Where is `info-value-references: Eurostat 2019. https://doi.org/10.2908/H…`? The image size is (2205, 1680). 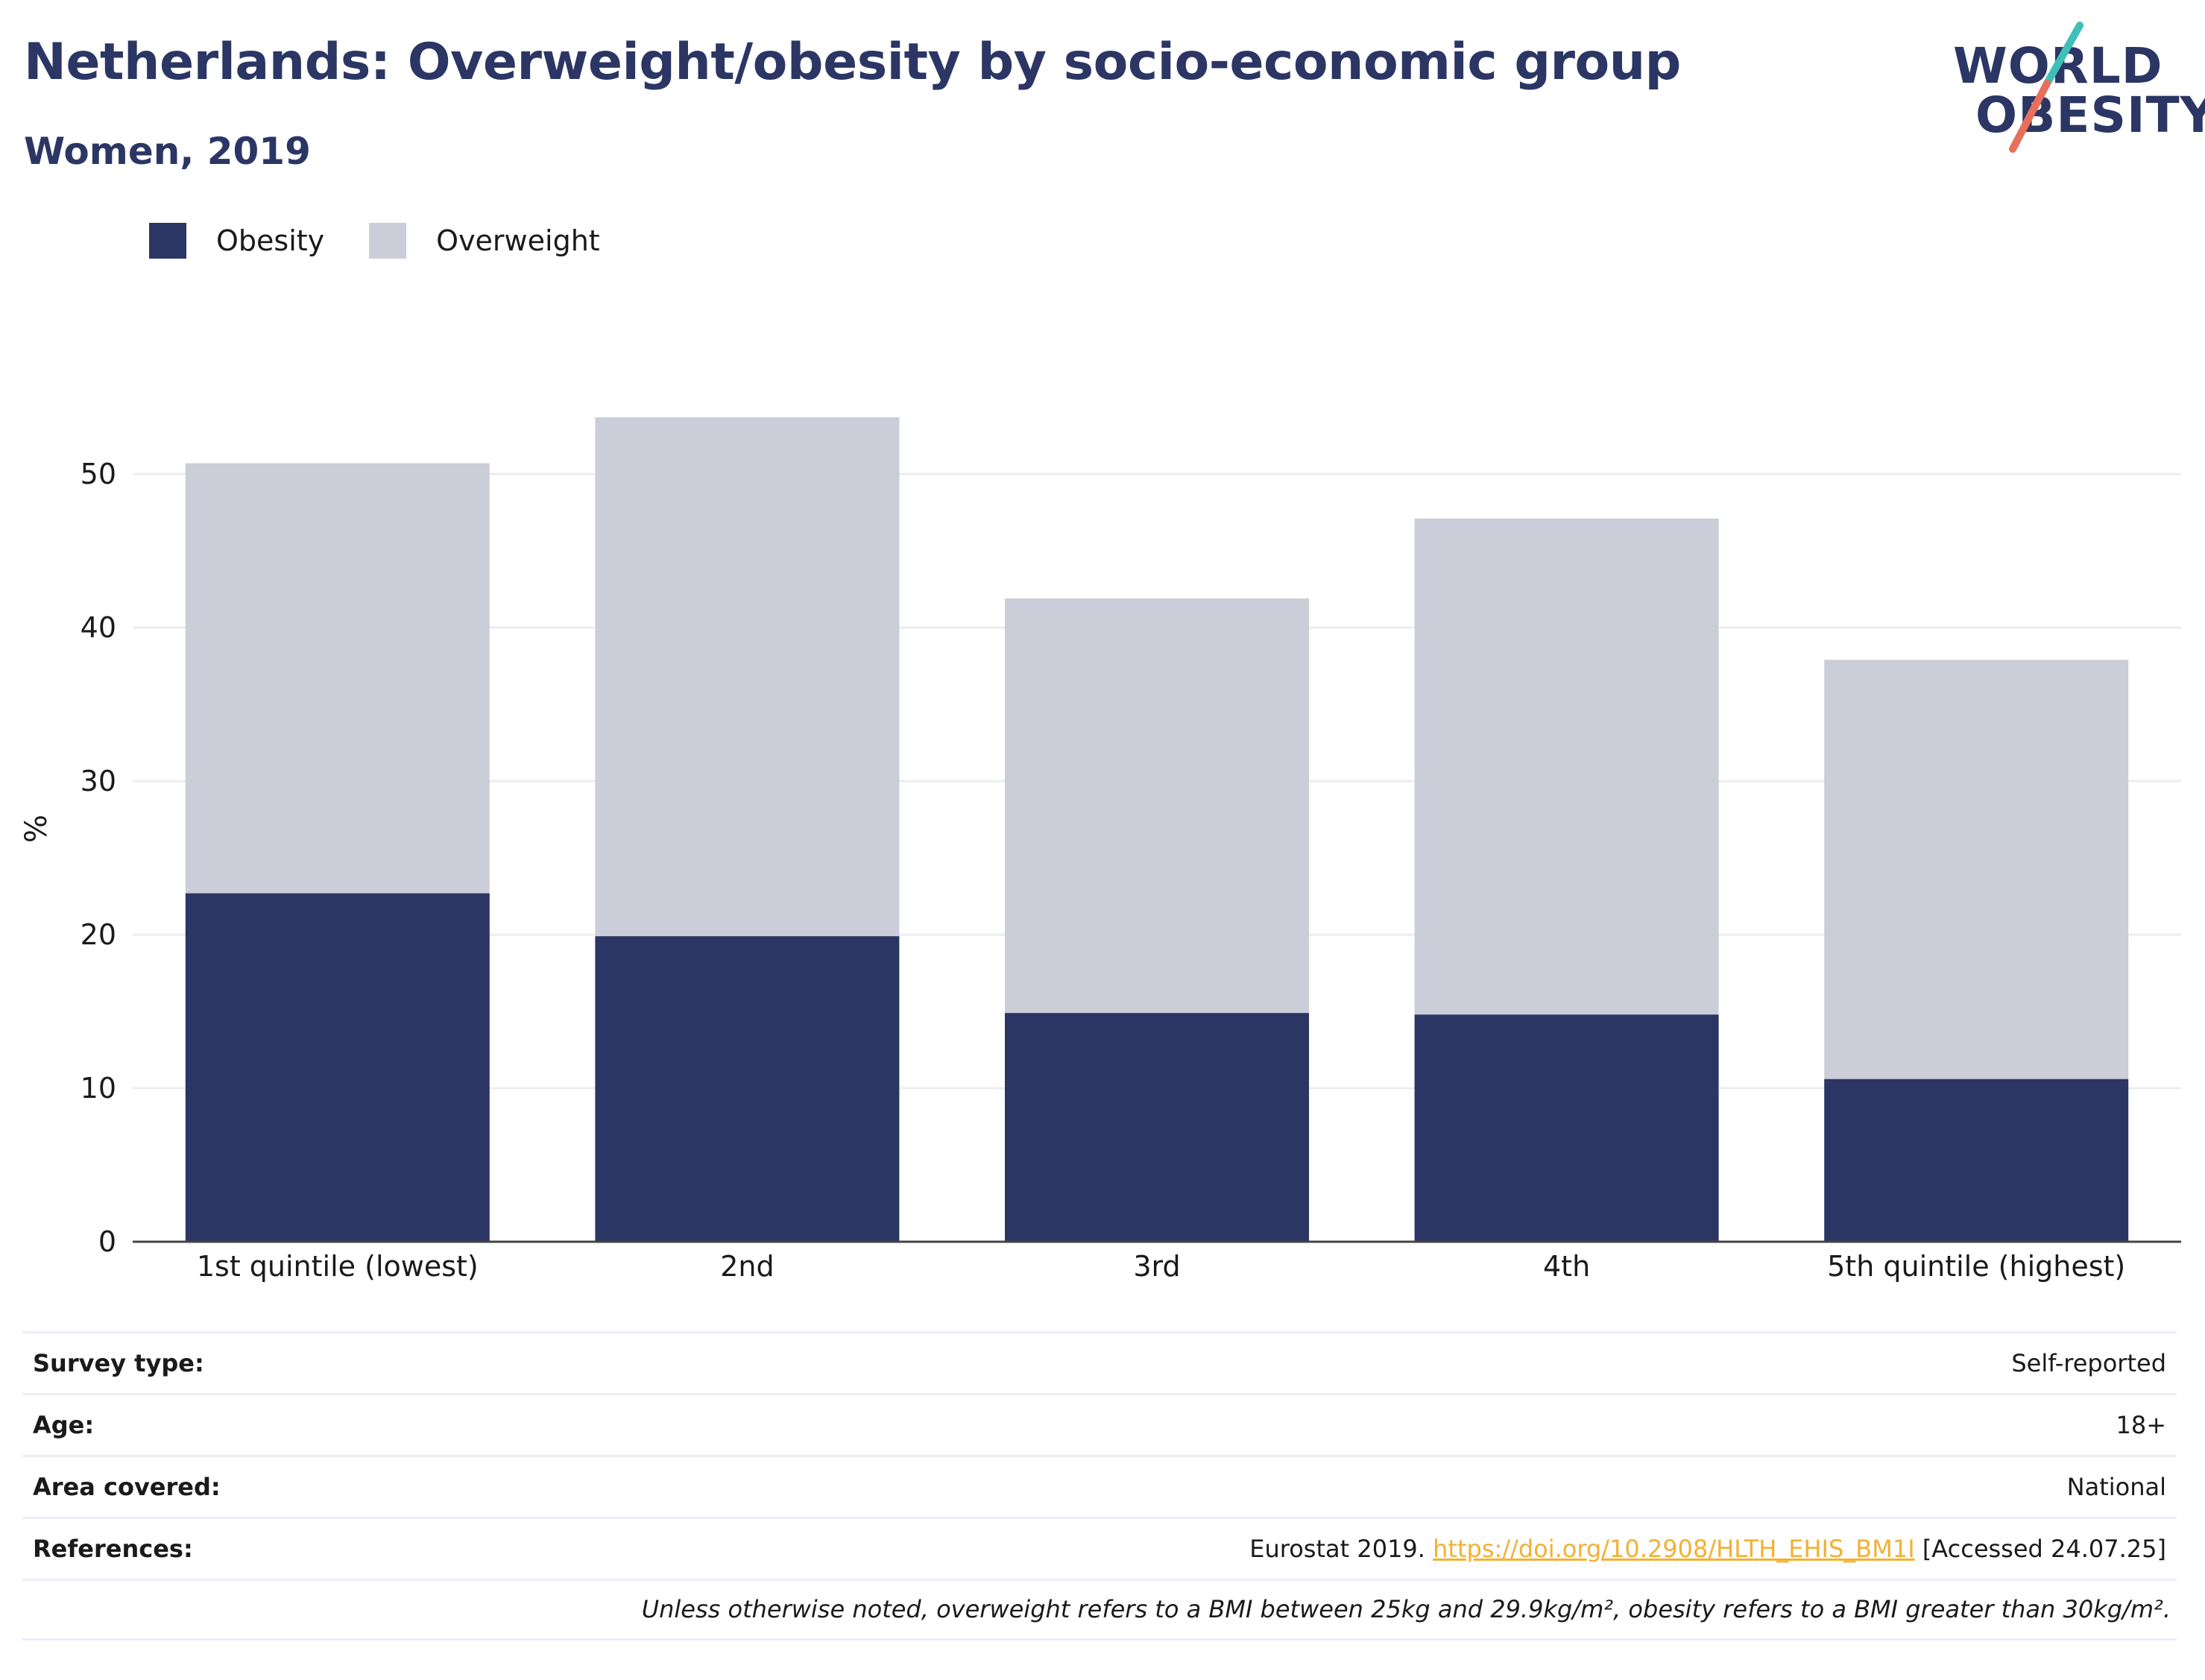 info-value-references: Eurostat 2019. https://doi.org/10.2908/H… is located at coordinates (1707, 1549).